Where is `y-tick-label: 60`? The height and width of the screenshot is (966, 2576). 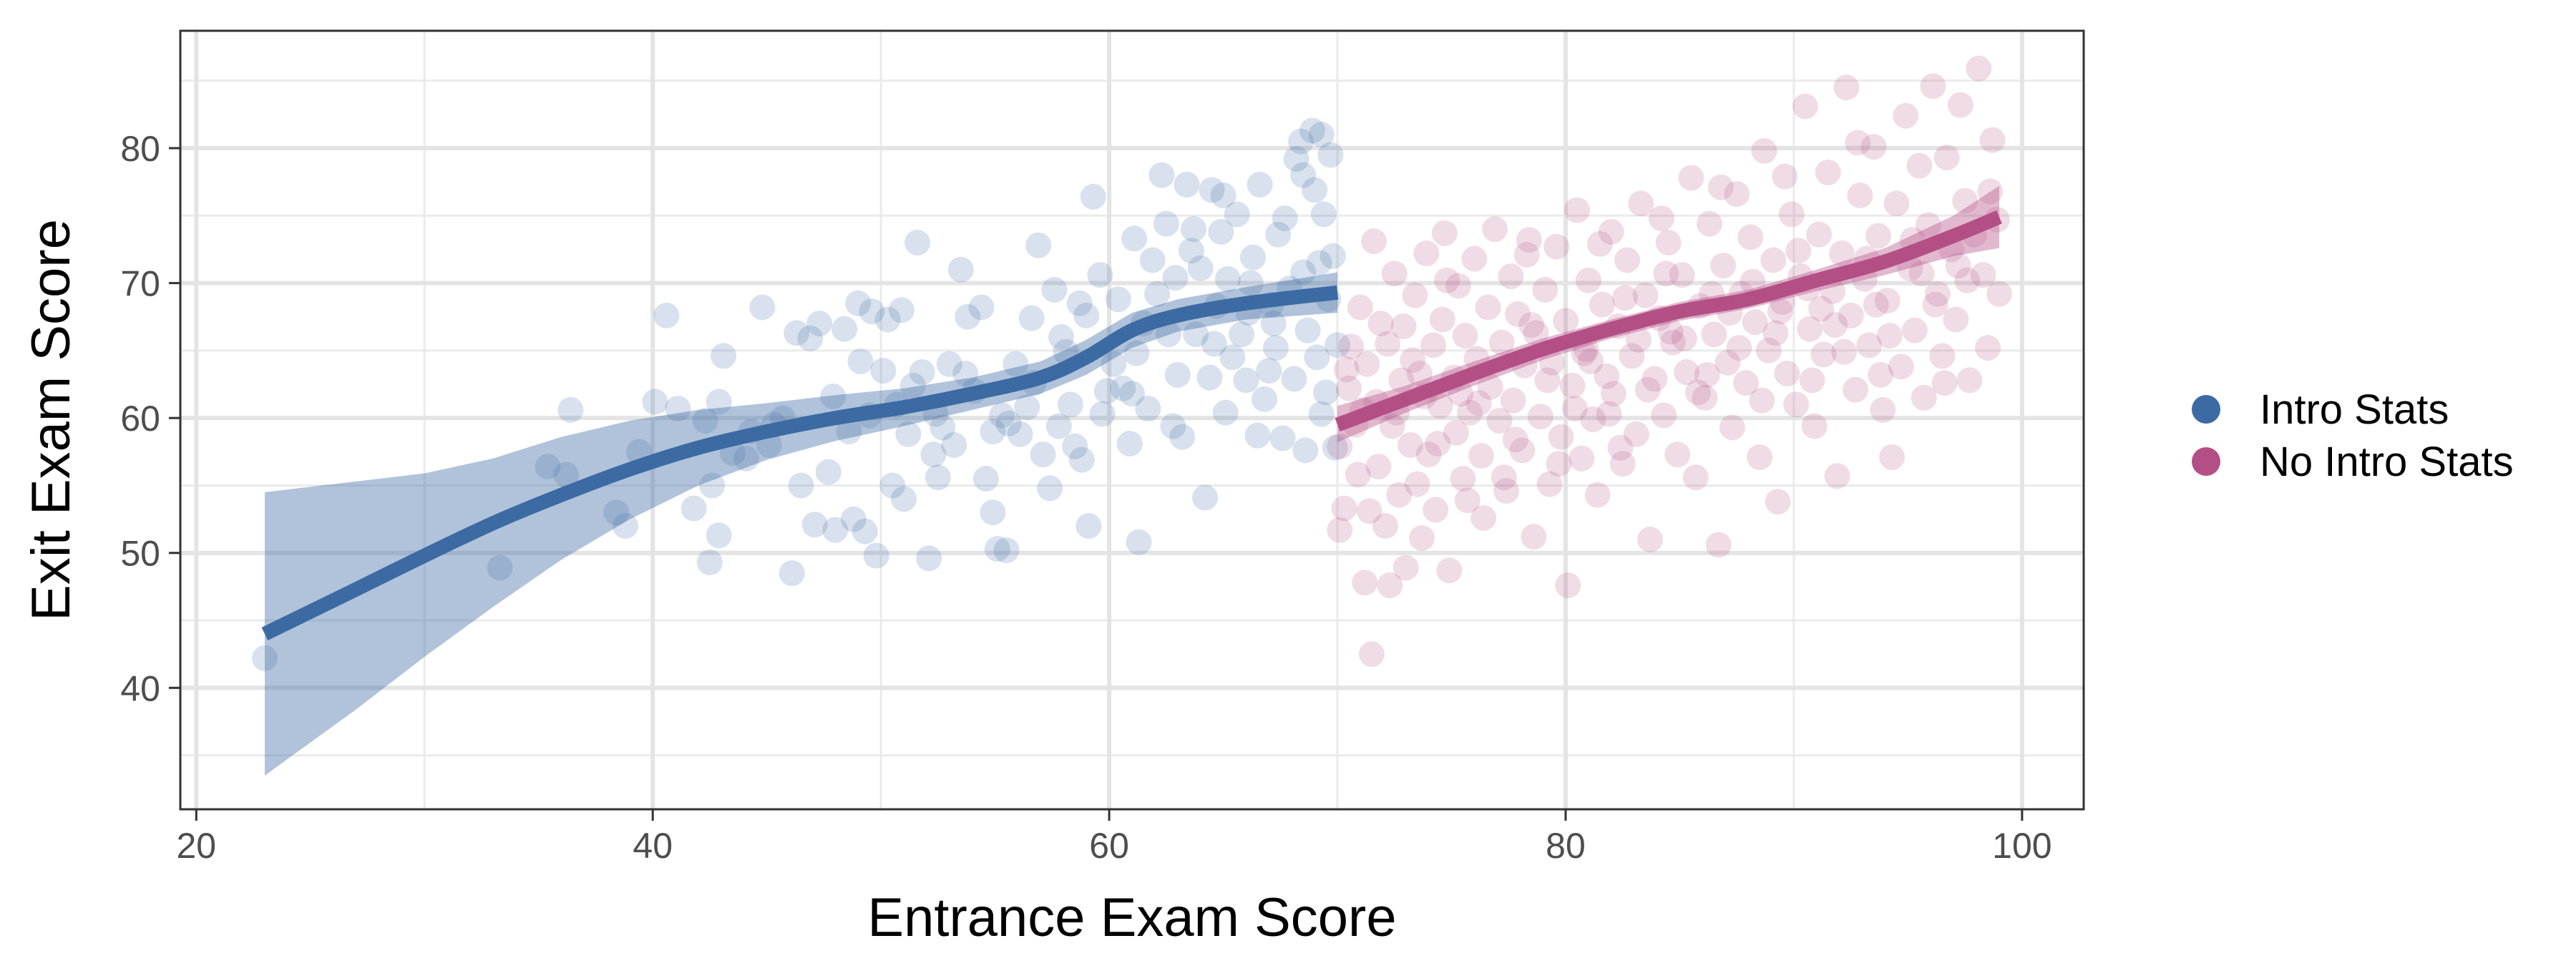 y-tick-label: 60 is located at coordinates (140, 419).